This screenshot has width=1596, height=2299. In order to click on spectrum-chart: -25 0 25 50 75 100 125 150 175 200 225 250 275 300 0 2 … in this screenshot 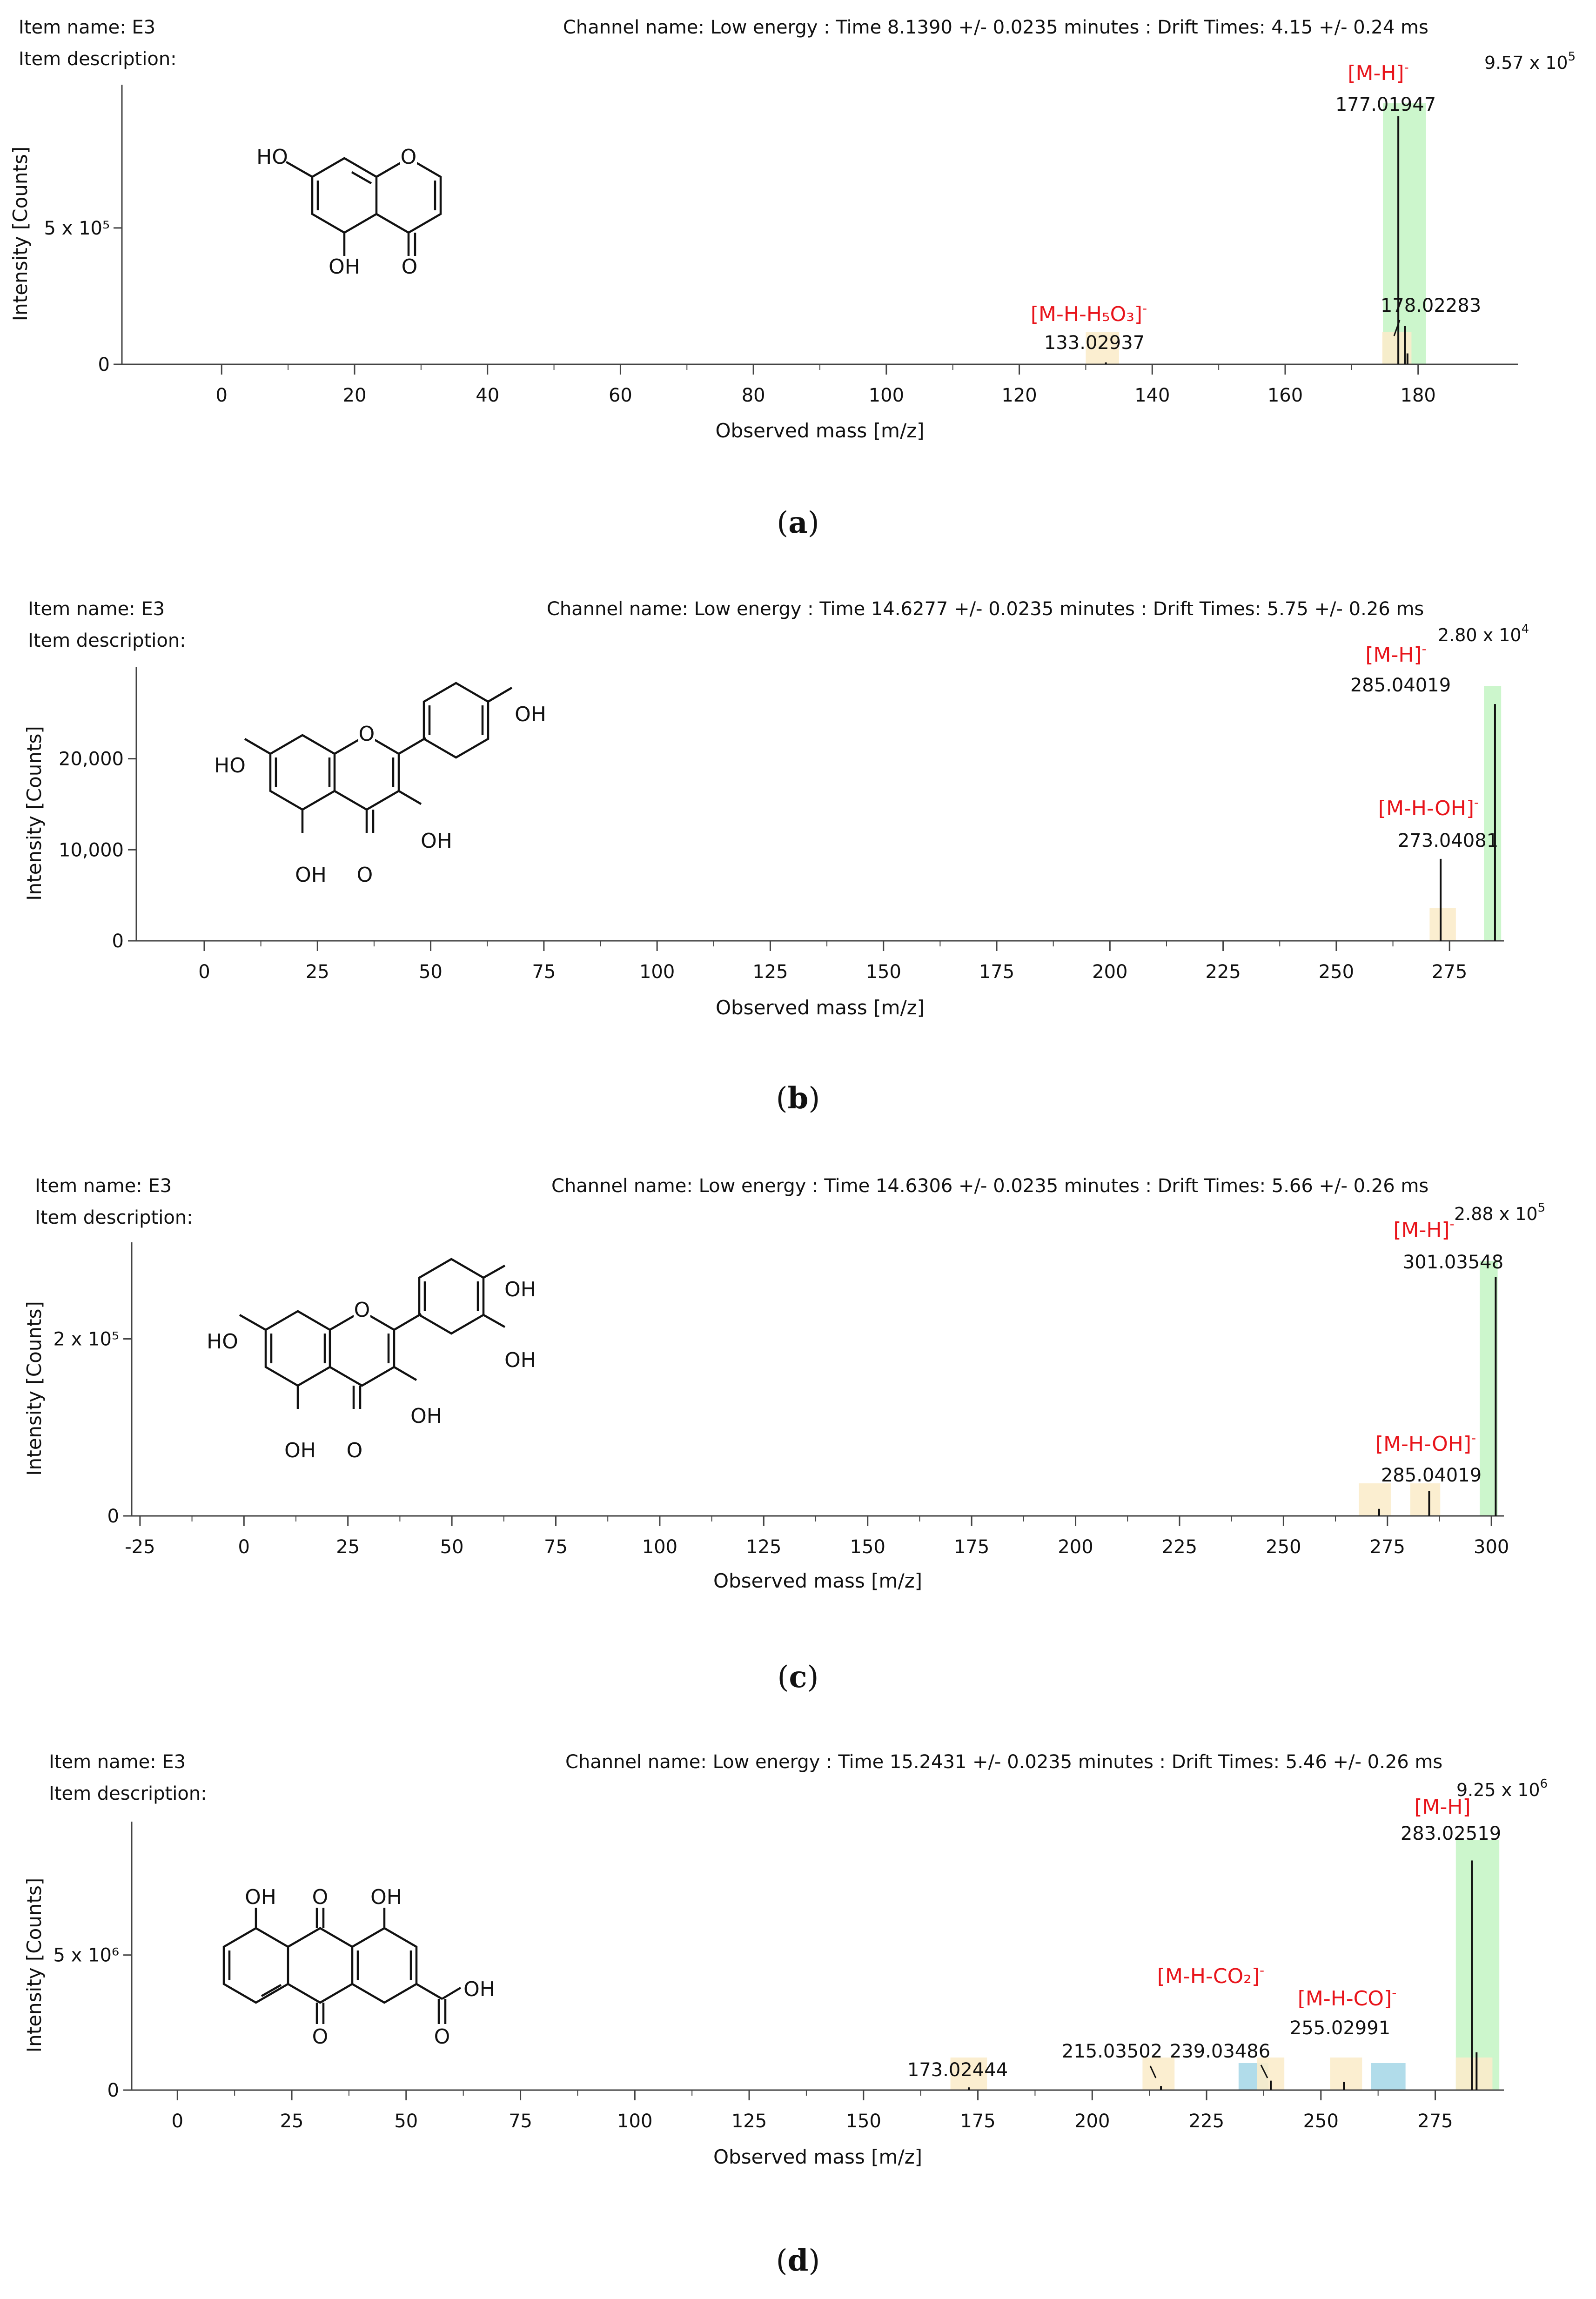, I will do `click(766, 1417)`.